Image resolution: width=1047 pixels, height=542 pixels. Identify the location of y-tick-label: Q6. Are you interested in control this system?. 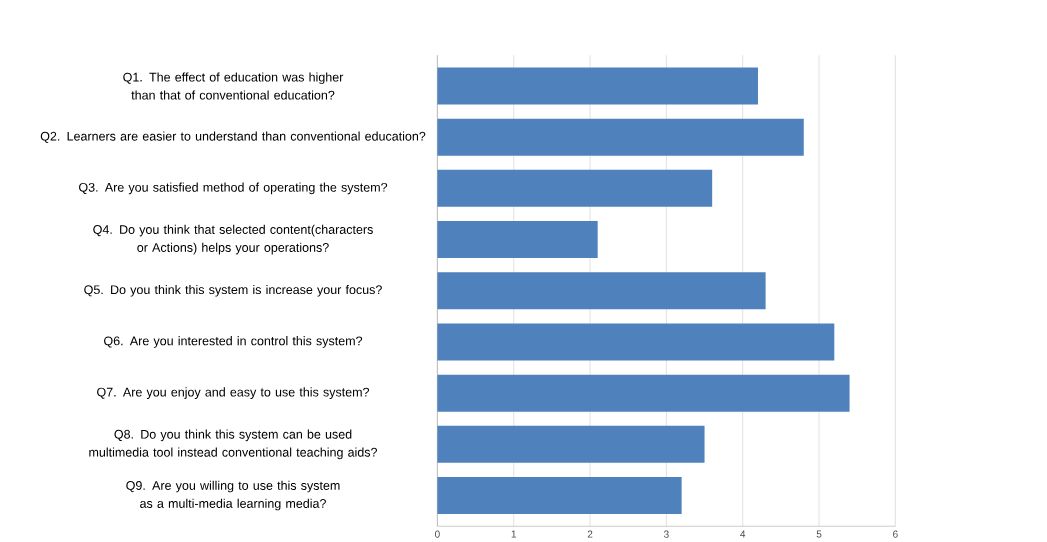
(233, 342).